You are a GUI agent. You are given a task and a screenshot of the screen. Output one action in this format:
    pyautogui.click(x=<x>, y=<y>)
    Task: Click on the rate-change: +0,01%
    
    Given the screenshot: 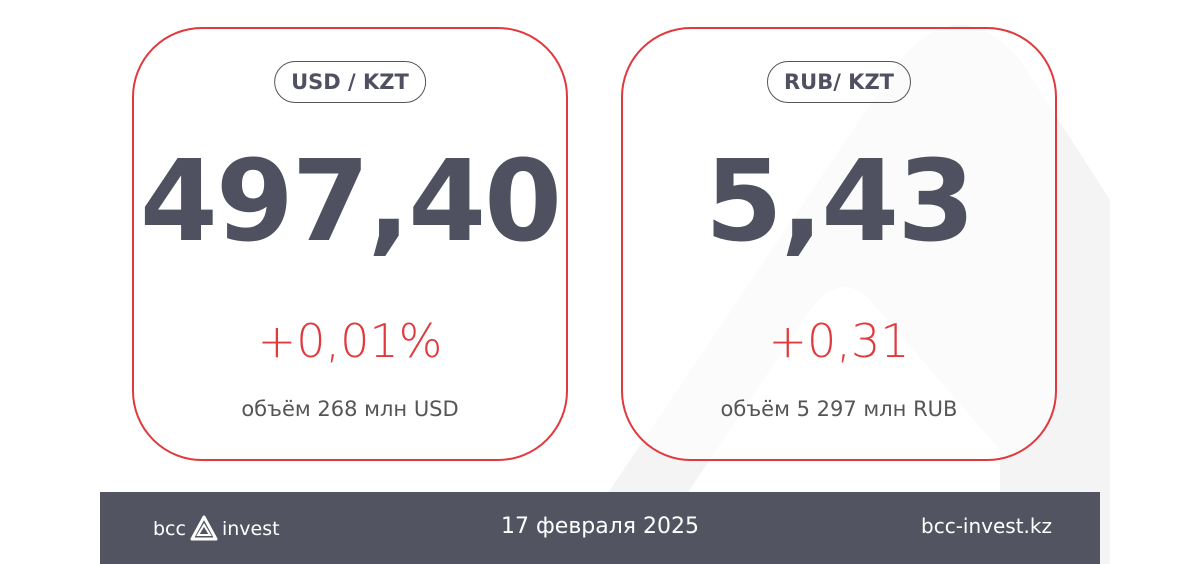 What is the action you would take?
    pyautogui.click(x=350, y=341)
    